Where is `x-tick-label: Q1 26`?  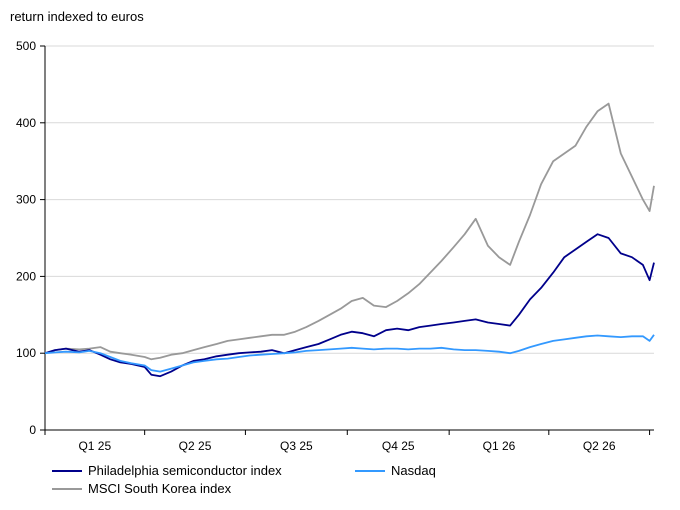 x-tick-label: Q1 26 is located at coordinates (499, 446).